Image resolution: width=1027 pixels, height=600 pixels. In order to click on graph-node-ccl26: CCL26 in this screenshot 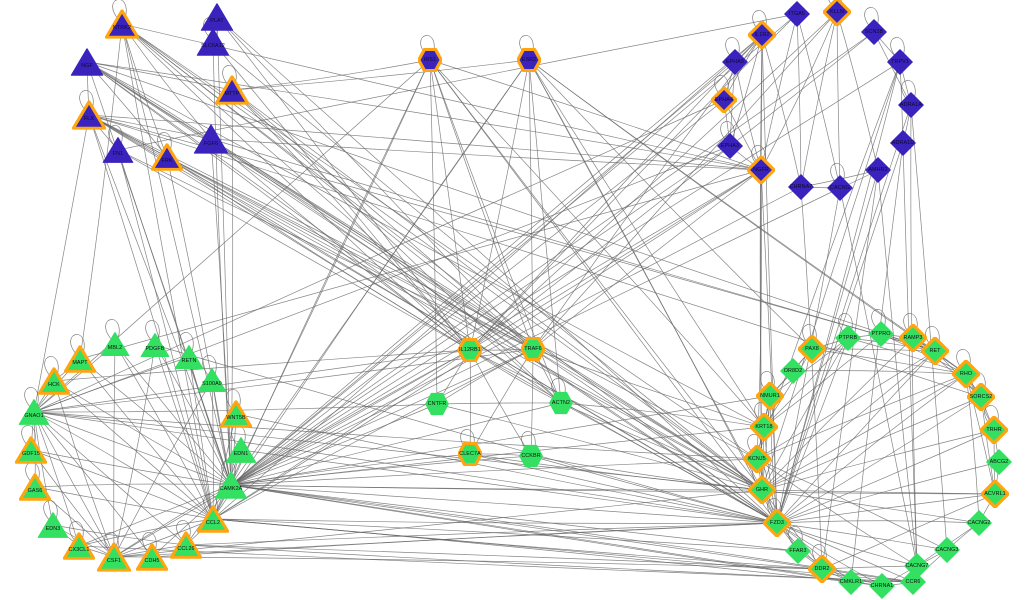, I will do `click(186, 545)`.